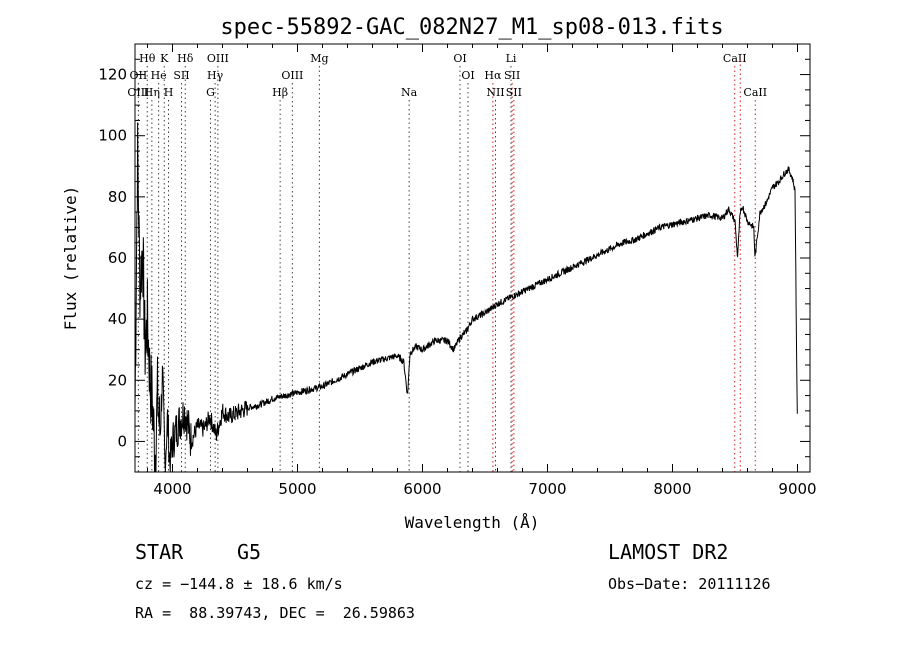 Image resolution: width=900 pixels, height=650 pixels. Describe the element at coordinates (472, 522) in the screenshot. I see `x-axis-label: Wavelength (Å)` at that location.